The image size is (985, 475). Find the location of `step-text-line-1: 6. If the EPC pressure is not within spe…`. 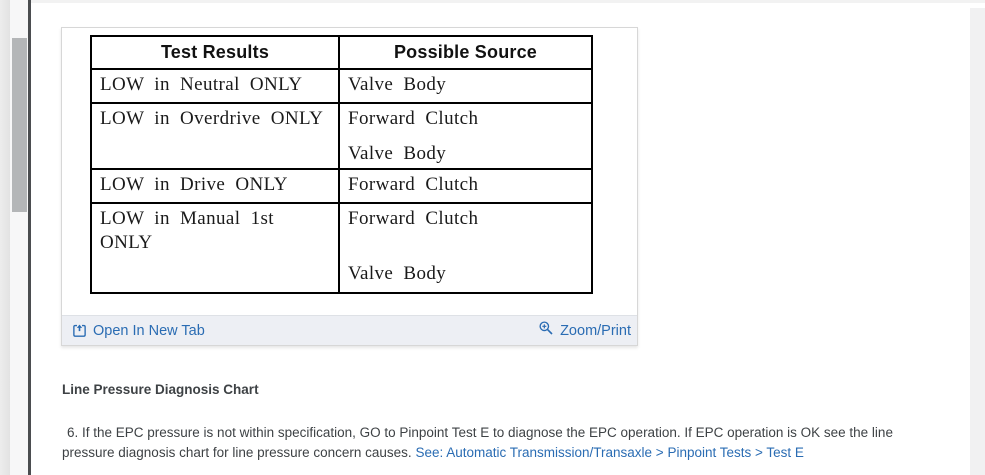

step-text-line-1: 6. If the EPC pressure is not within spe… is located at coordinates (480, 432).